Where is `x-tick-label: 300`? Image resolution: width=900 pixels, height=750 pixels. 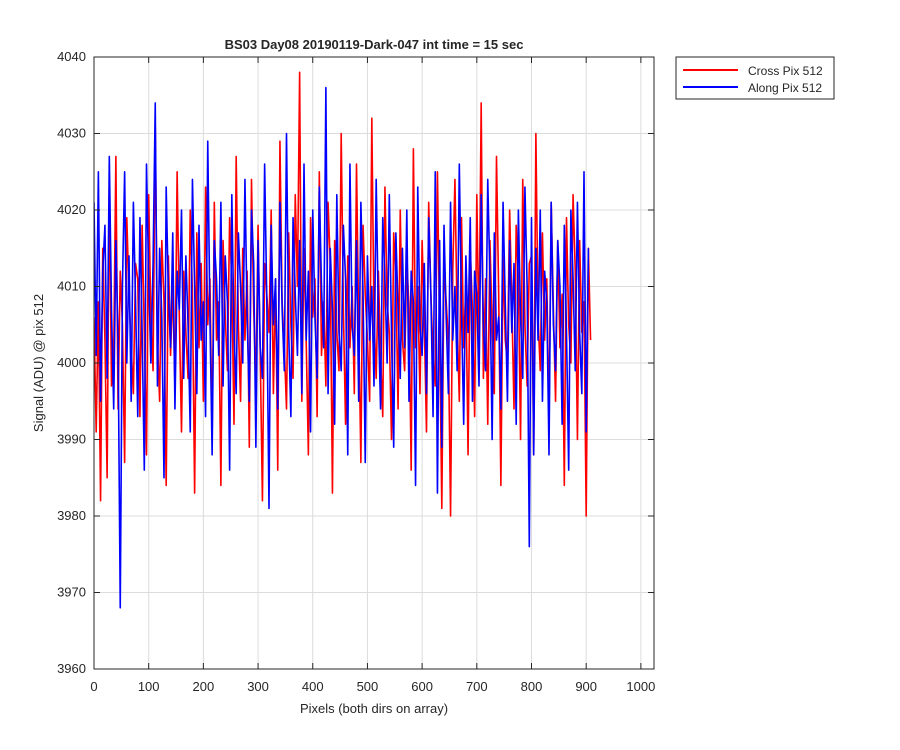
x-tick-label: 300 is located at coordinates (258, 686).